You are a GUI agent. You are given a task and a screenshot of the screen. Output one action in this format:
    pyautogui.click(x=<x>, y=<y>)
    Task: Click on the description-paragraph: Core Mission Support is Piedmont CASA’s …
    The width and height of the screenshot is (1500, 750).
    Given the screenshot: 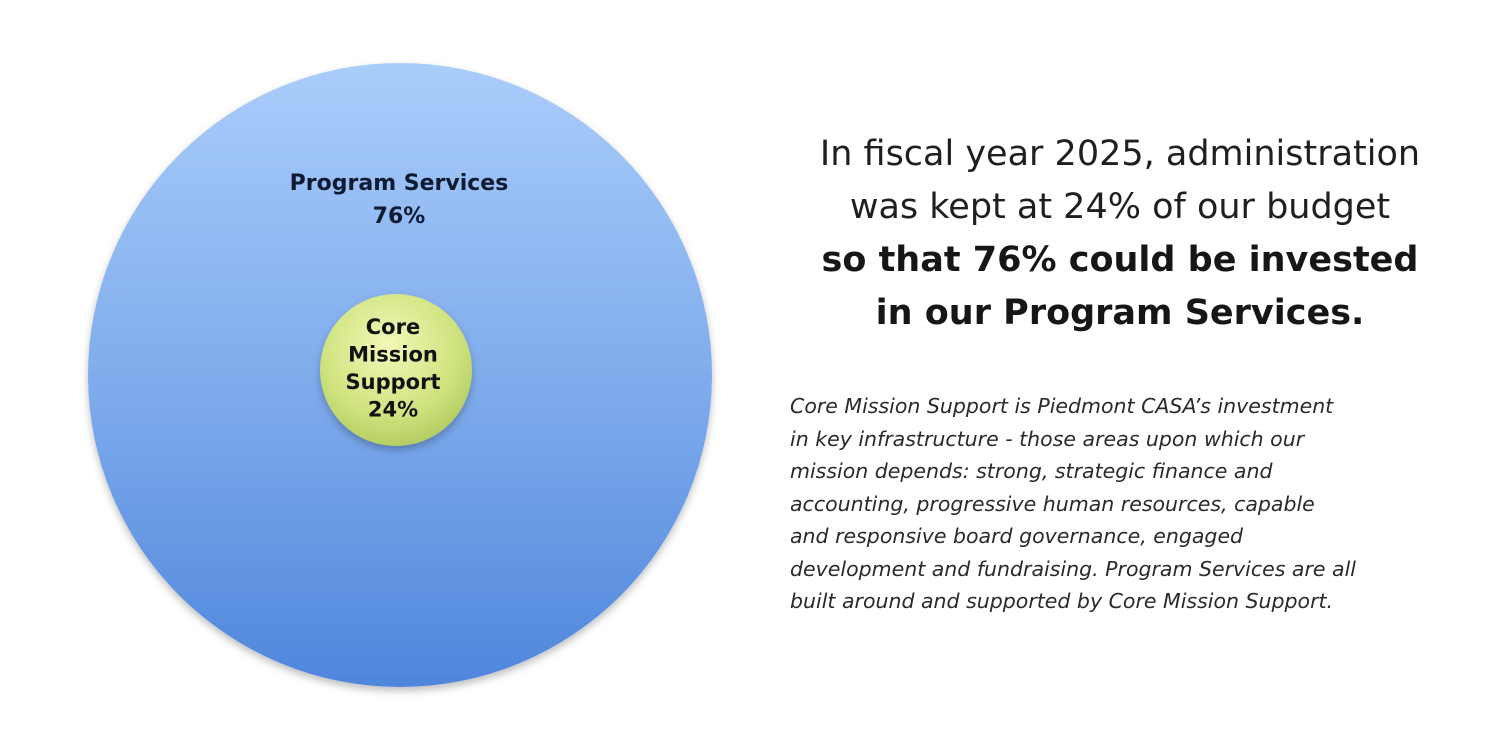 What is the action you would take?
    pyautogui.click(x=1110, y=504)
    